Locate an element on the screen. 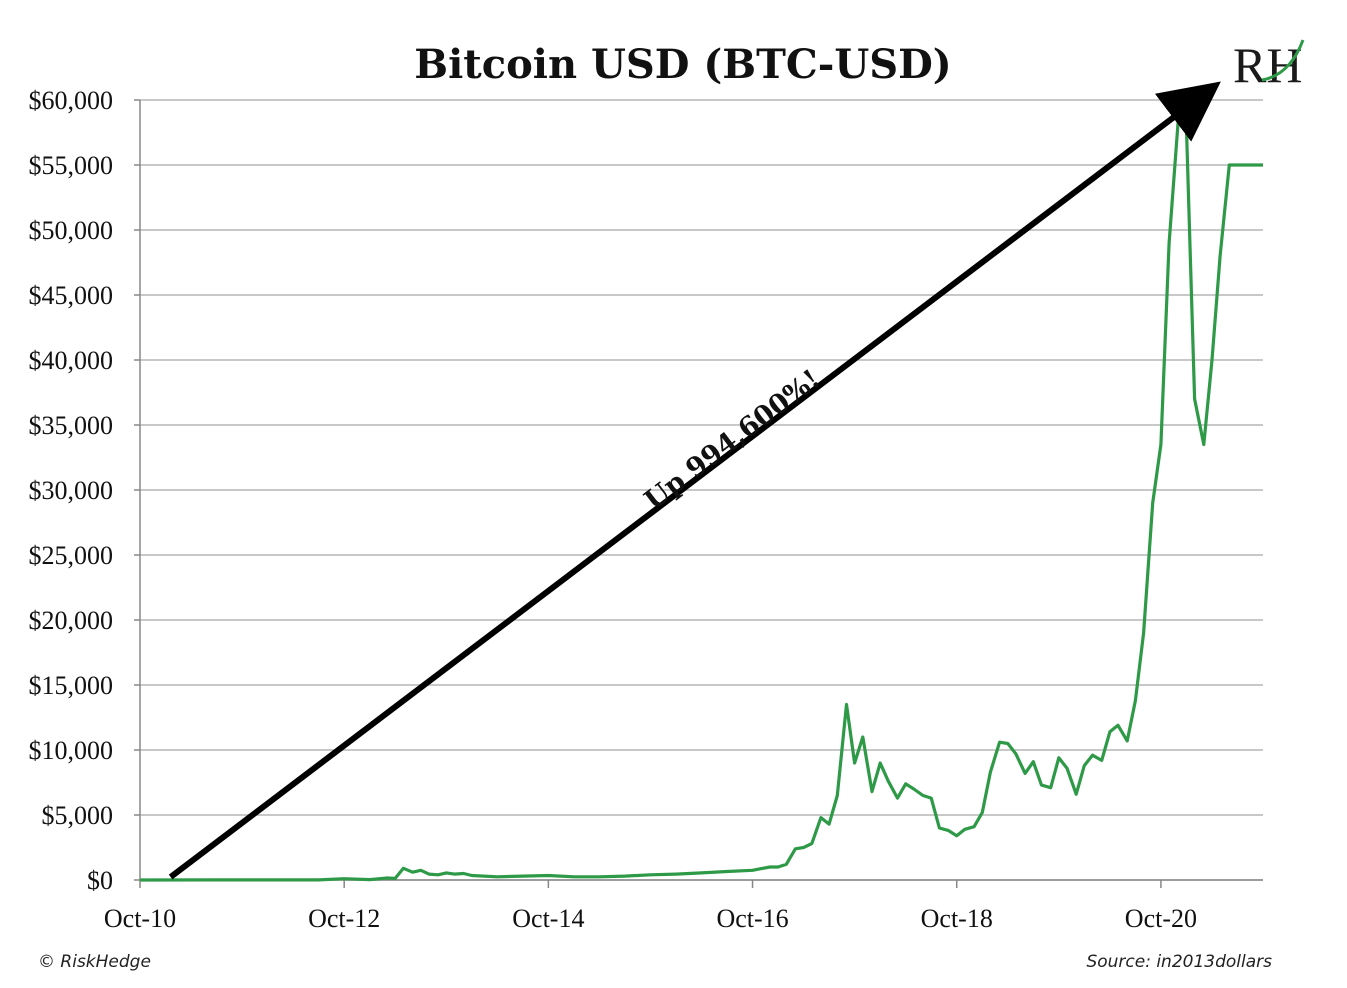 Image resolution: width=1347 pixels, height=988 pixels. x-tick-label: Oct-16 is located at coordinates (752, 918).